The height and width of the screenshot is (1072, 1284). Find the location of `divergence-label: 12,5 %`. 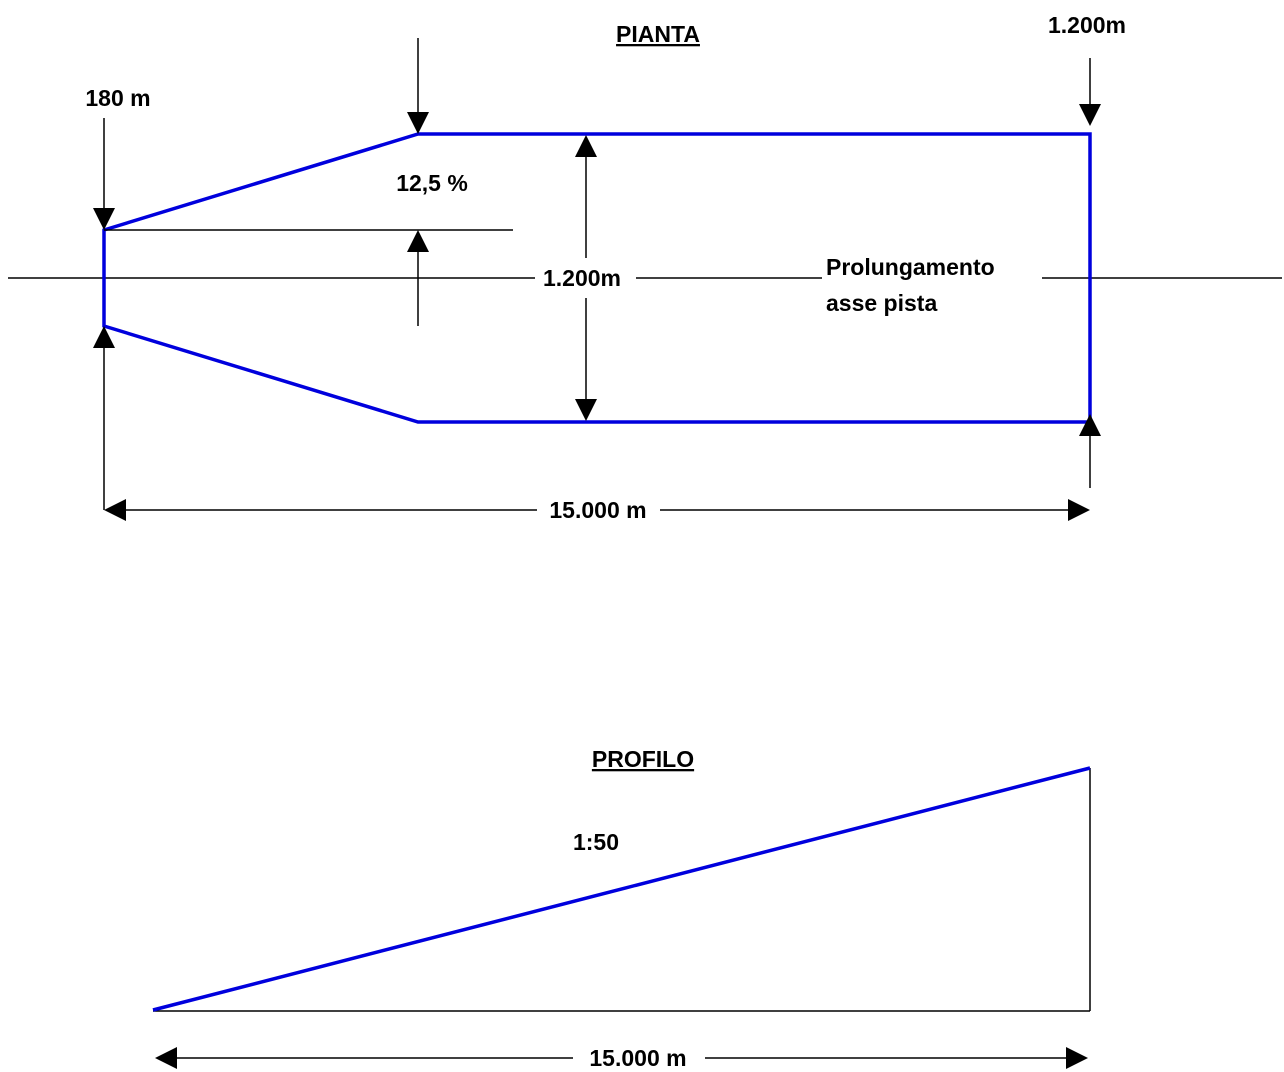

divergence-label: 12,5 % is located at coordinates (432, 183).